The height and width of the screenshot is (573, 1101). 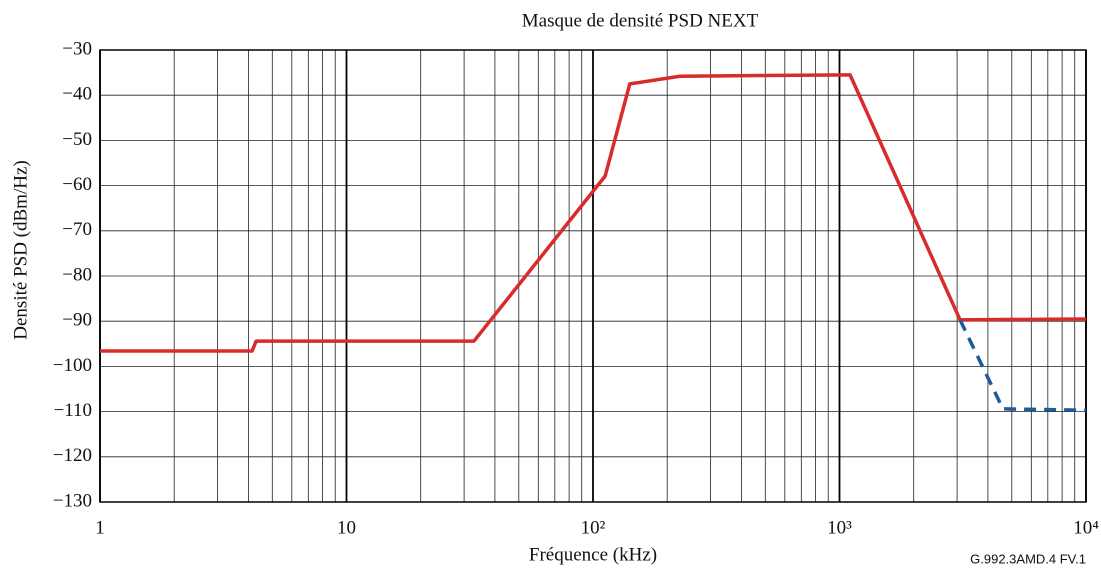 I want to click on chart-title: Masque de densité PSD NEXT, so click(x=640, y=20).